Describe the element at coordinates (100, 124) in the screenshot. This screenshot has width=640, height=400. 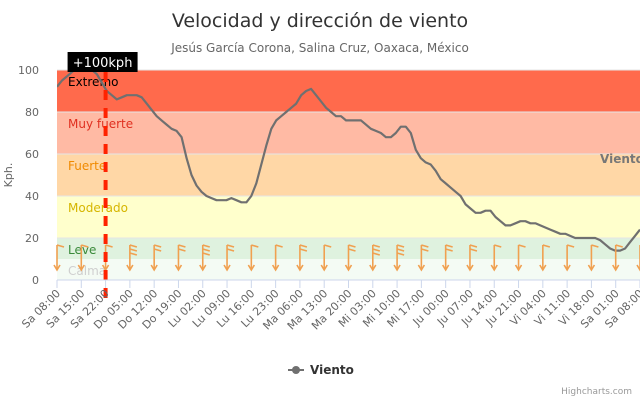
I see `band-label-muy-fuerte: Muy fuerte` at that location.